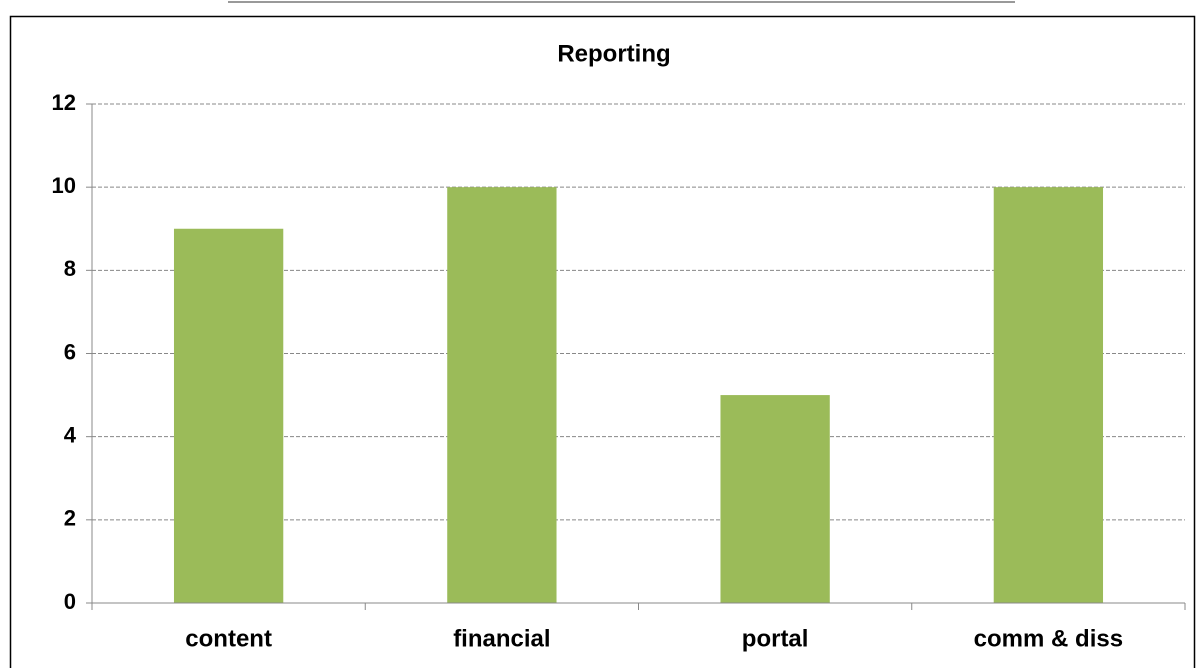 Image resolution: width=1200 pixels, height=668 pixels. Describe the element at coordinates (70, 351) in the screenshot. I see `y-tick-label: 6` at that location.